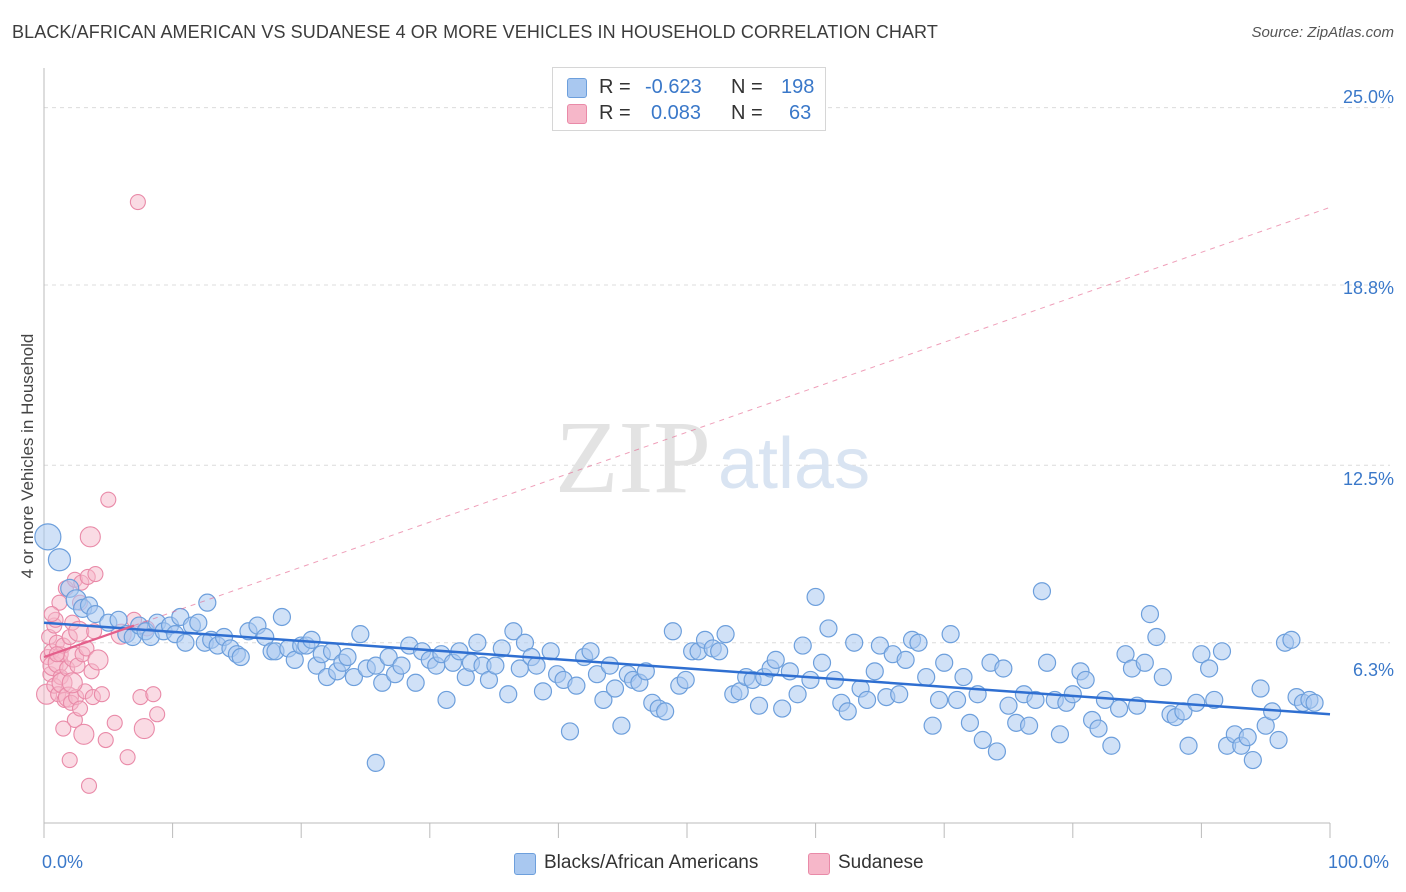 This screenshot has width=1406, height=892. I want to click on source-label: Source: ZipAtlas.com, so click(1322, 32).